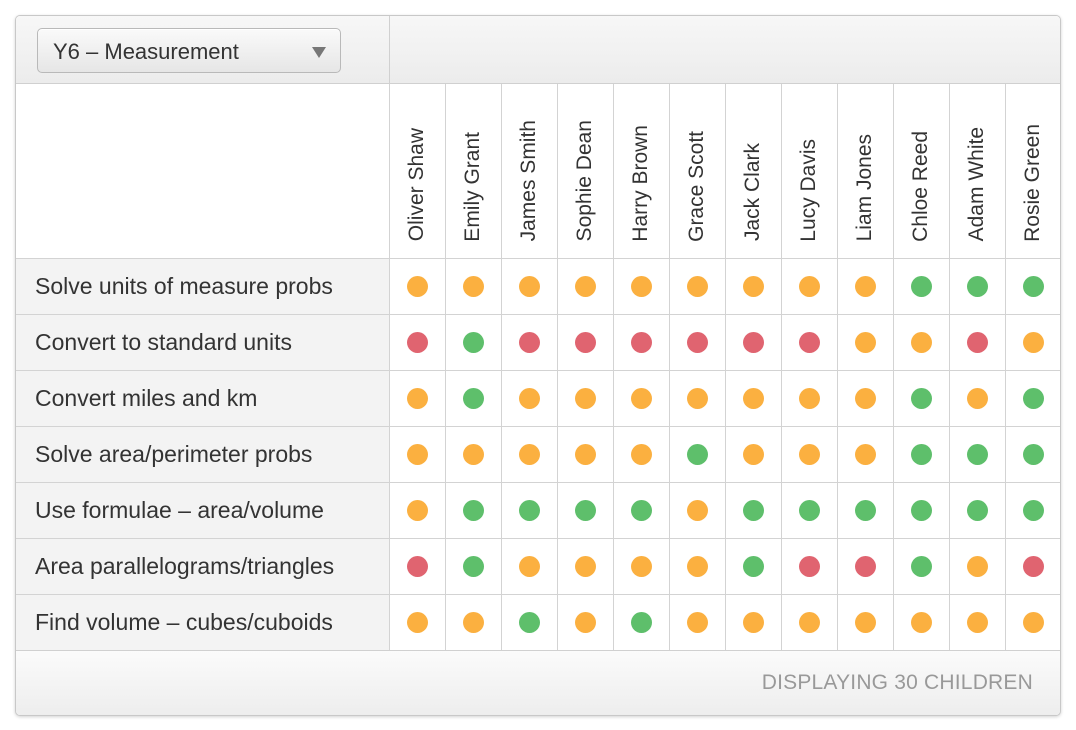 This screenshot has height=730, width=1076. Describe the element at coordinates (809, 171) in the screenshot. I see `student-column-header: Lucy Davis` at that location.